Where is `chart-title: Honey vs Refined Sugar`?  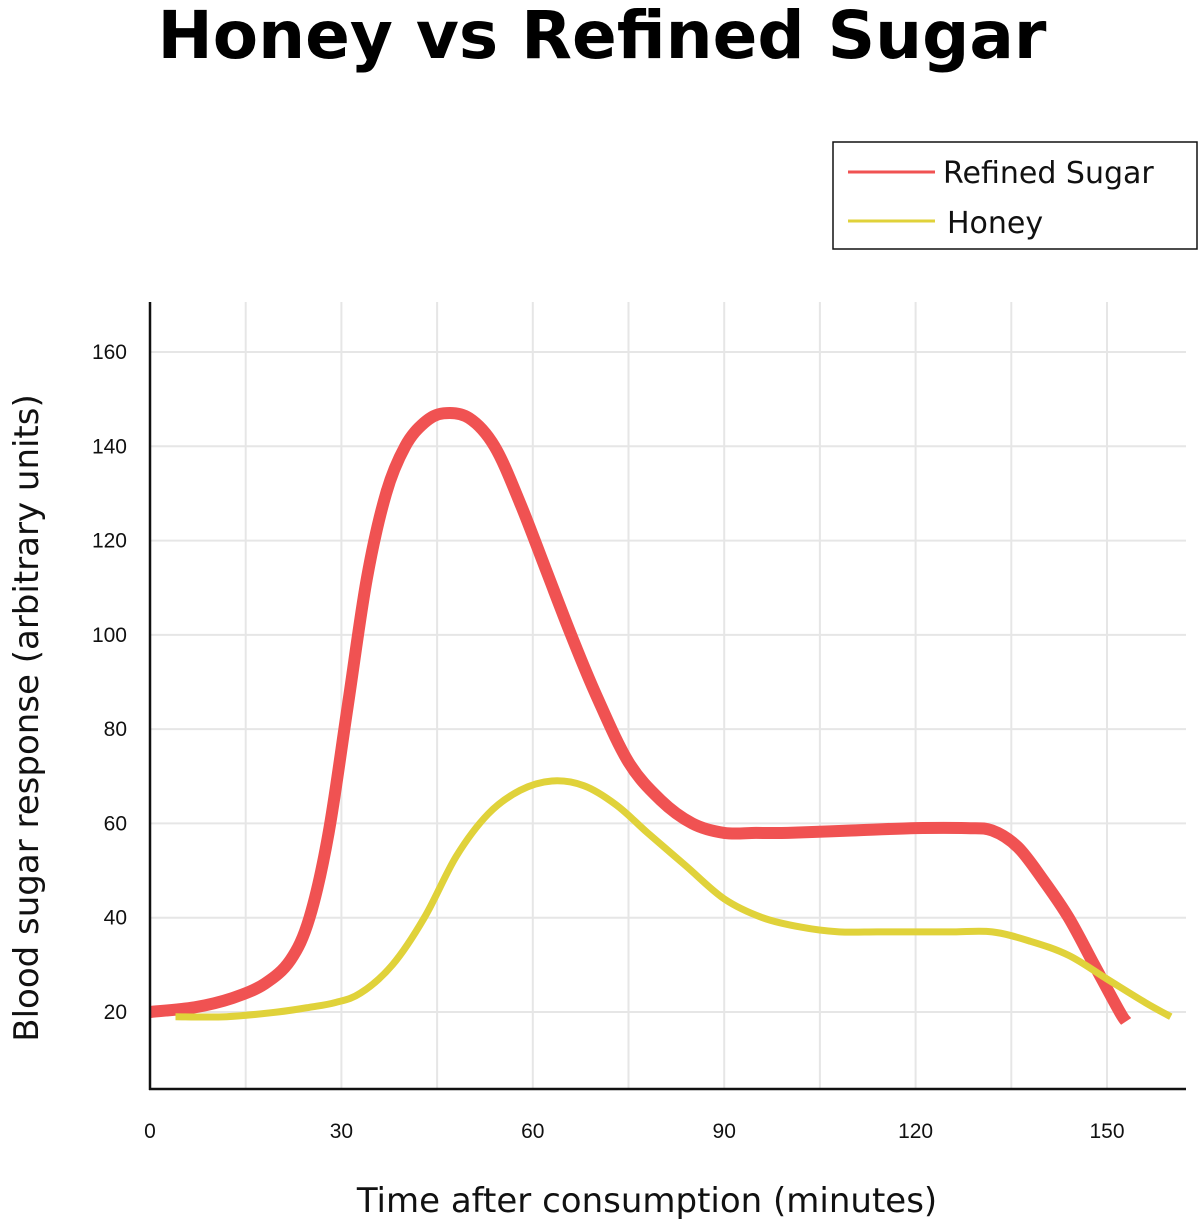
chart-title: Honey vs Refined Sugar is located at coordinates (602, 37).